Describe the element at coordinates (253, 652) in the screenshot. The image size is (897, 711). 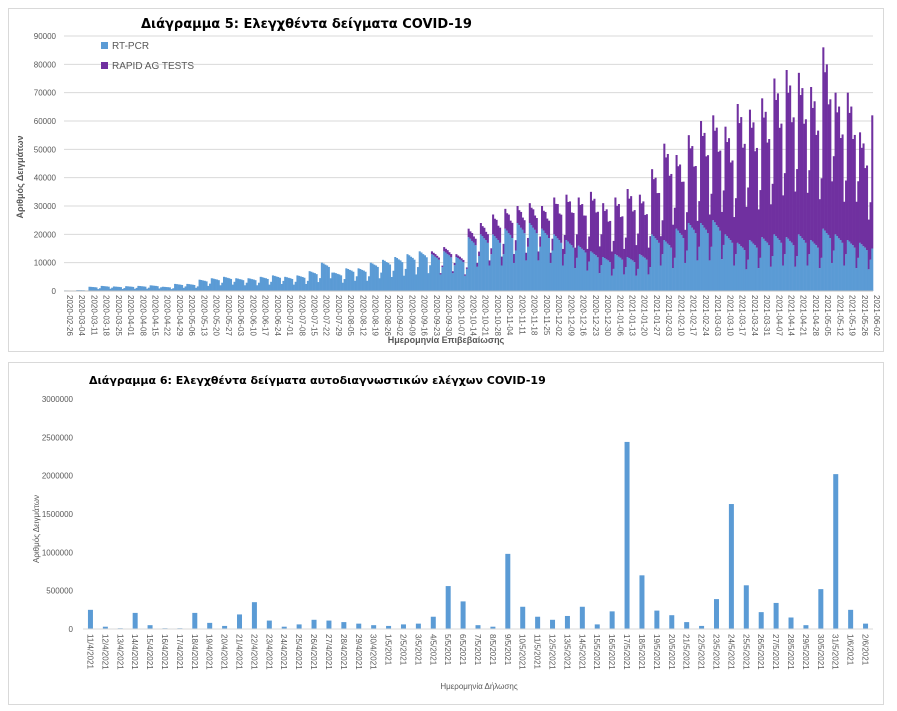
I see `x-tick-label: 22/4/2021` at that location.